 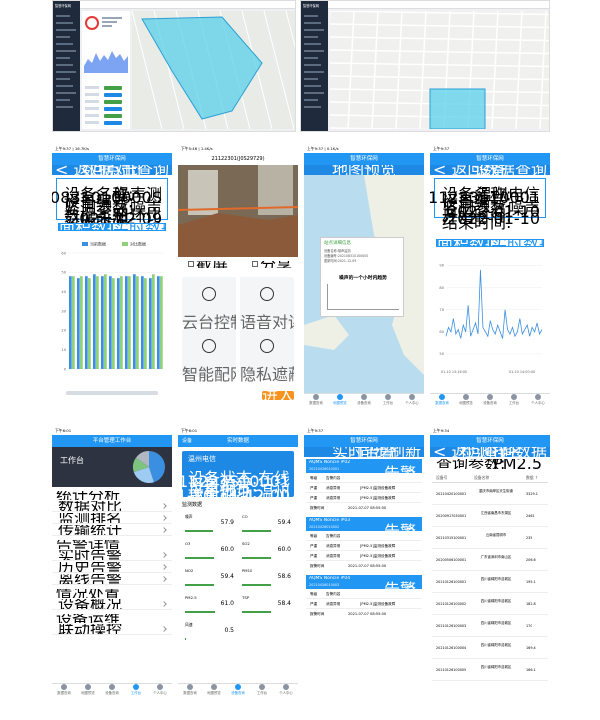 I want to click on pie-slice, so click(x=143, y=475).